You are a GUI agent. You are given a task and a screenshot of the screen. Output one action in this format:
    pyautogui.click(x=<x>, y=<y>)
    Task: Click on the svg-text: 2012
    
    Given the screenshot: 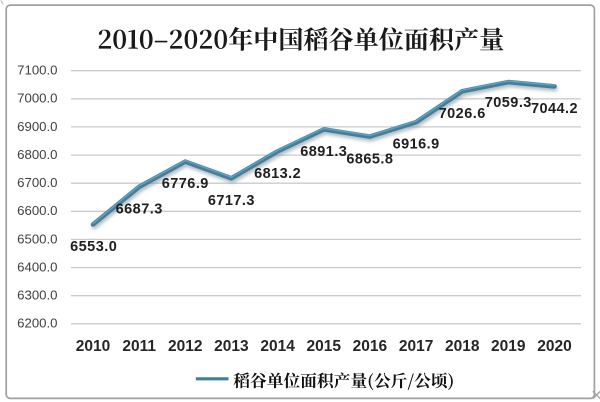 What is the action you would take?
    pyautogui.click(x=185, y=346)
    